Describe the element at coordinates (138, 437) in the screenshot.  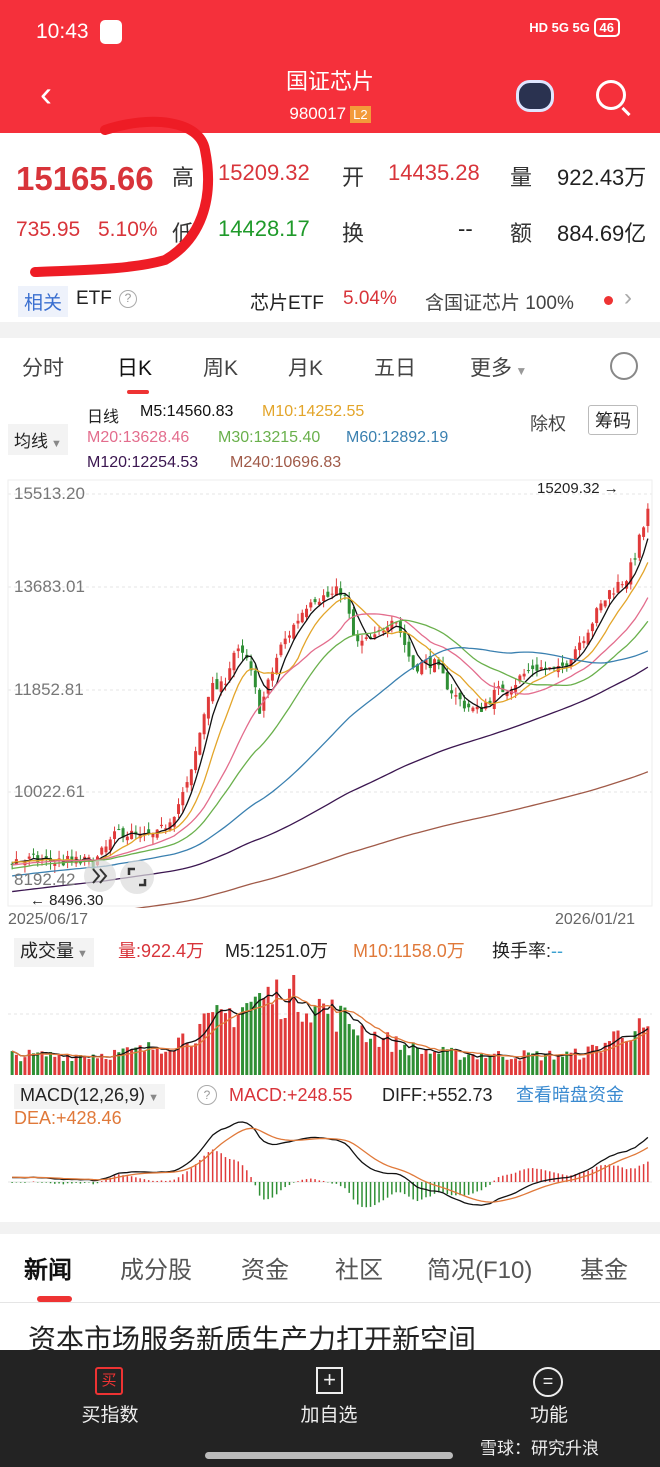
I see `ma20-value: M20:13628.46` at that location.